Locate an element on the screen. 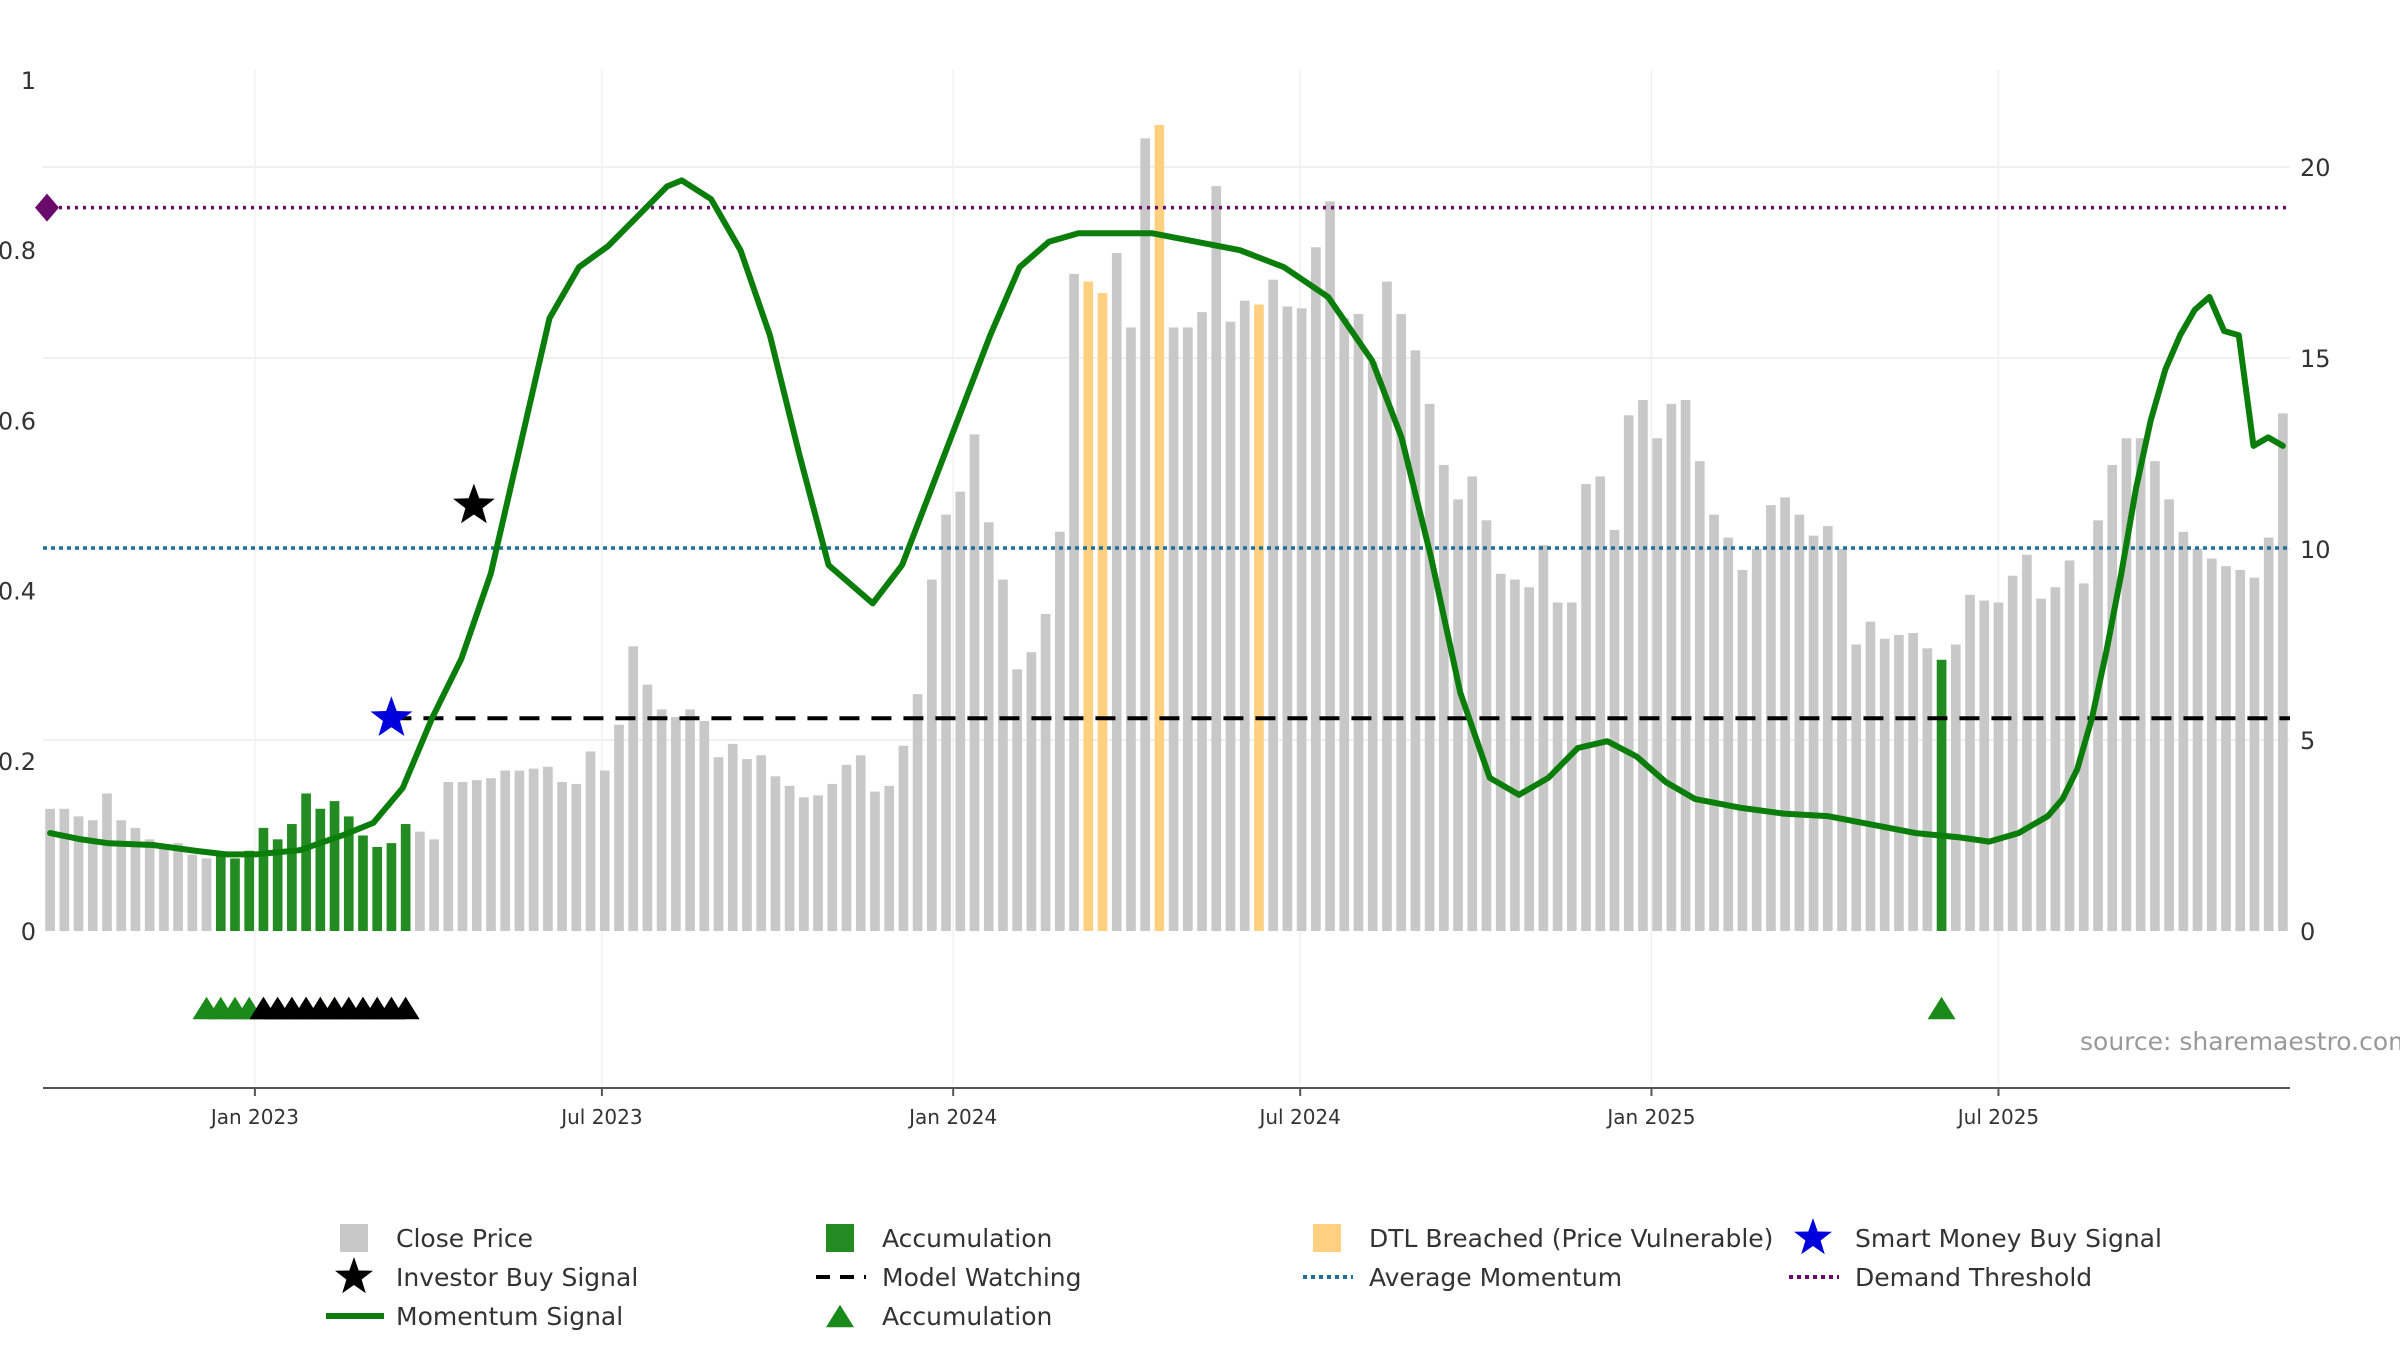 The image size is (2400, 1350). legend-item: Investor Buy Signal is located at coordinates (486, 1275).